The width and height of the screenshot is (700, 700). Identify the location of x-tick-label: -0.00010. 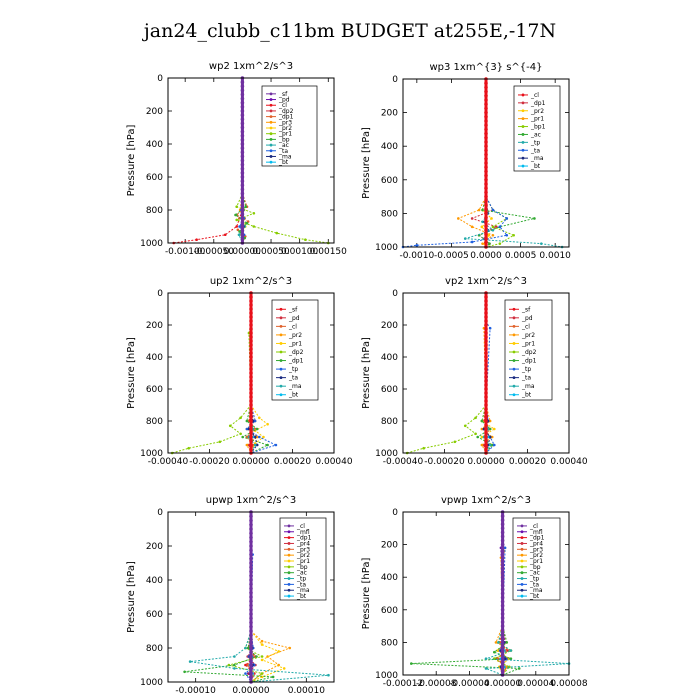
(195, 691).